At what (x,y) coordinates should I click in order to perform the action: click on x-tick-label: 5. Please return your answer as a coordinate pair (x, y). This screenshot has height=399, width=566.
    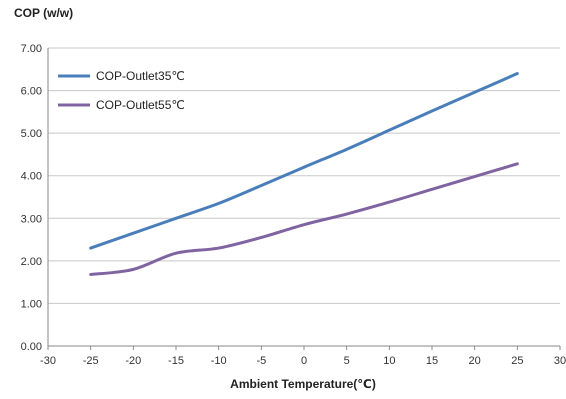
    Looking at the image, I should click on (347, 361).